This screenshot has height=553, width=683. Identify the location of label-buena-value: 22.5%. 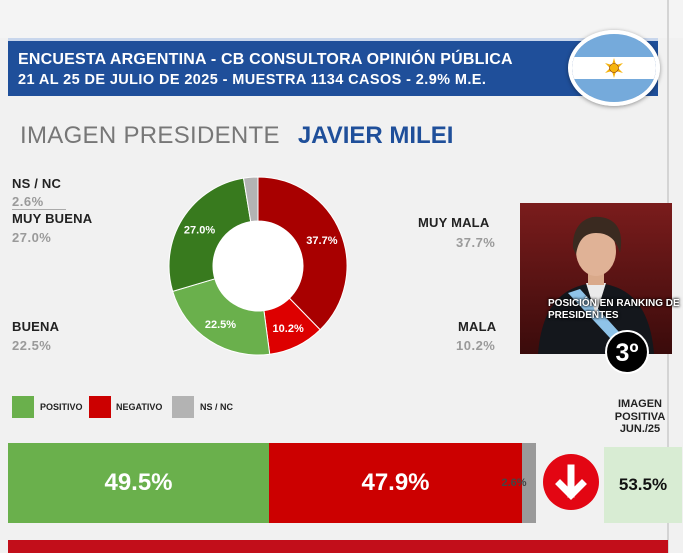
(32, 345).